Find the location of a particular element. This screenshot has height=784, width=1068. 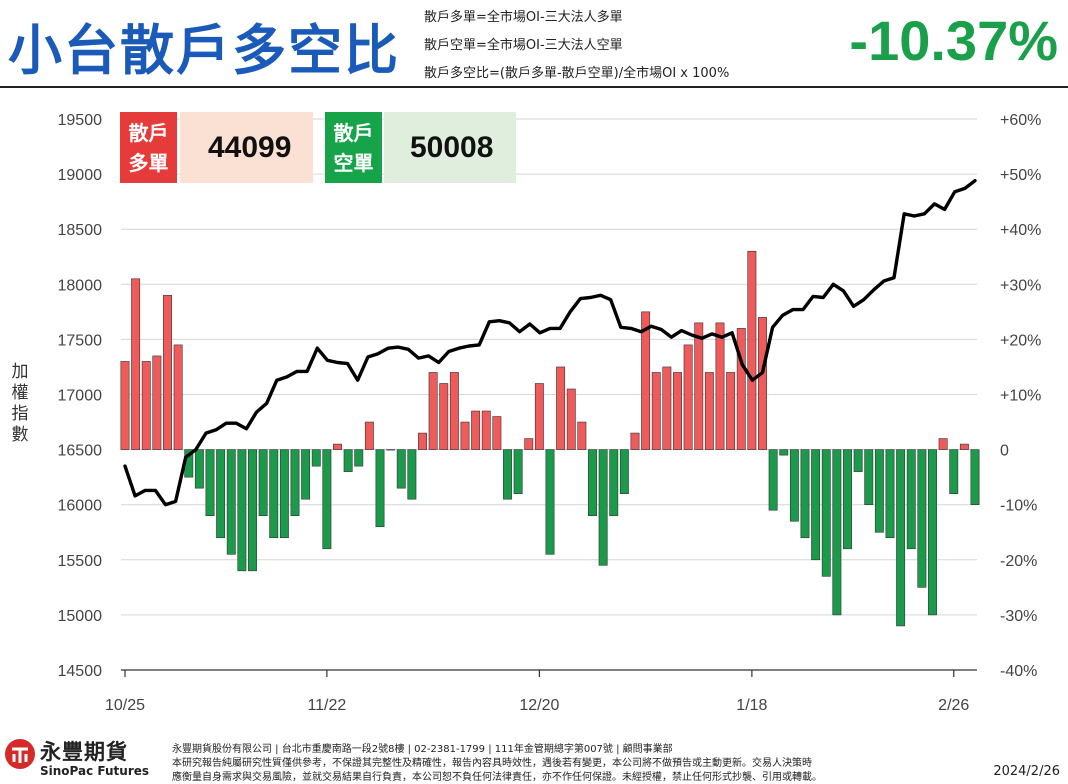

y-right-tick-label: -30% is located at coordinates (1018, 616).